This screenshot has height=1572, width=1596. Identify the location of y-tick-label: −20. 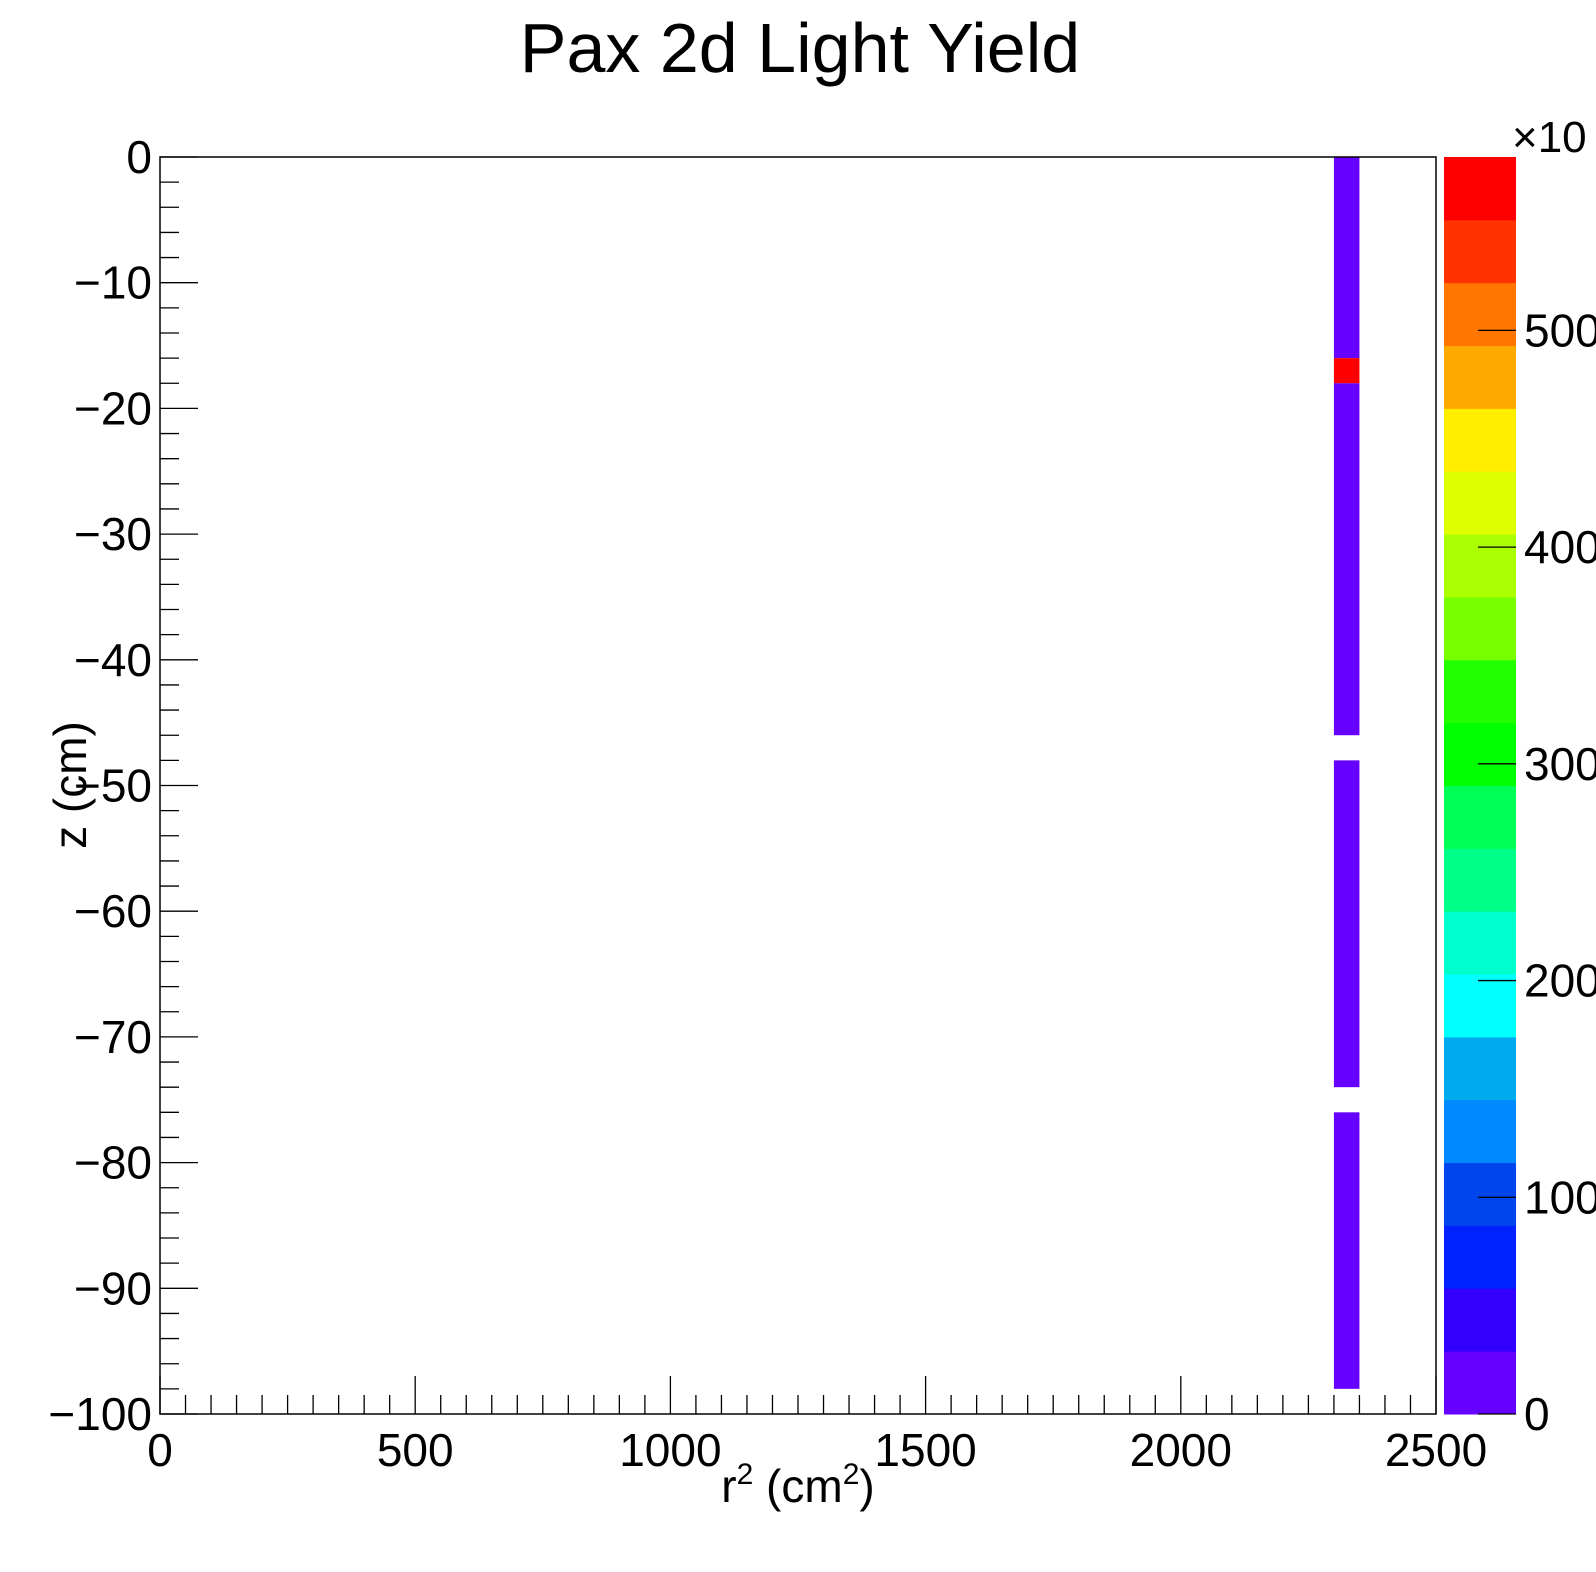
(113, 408).